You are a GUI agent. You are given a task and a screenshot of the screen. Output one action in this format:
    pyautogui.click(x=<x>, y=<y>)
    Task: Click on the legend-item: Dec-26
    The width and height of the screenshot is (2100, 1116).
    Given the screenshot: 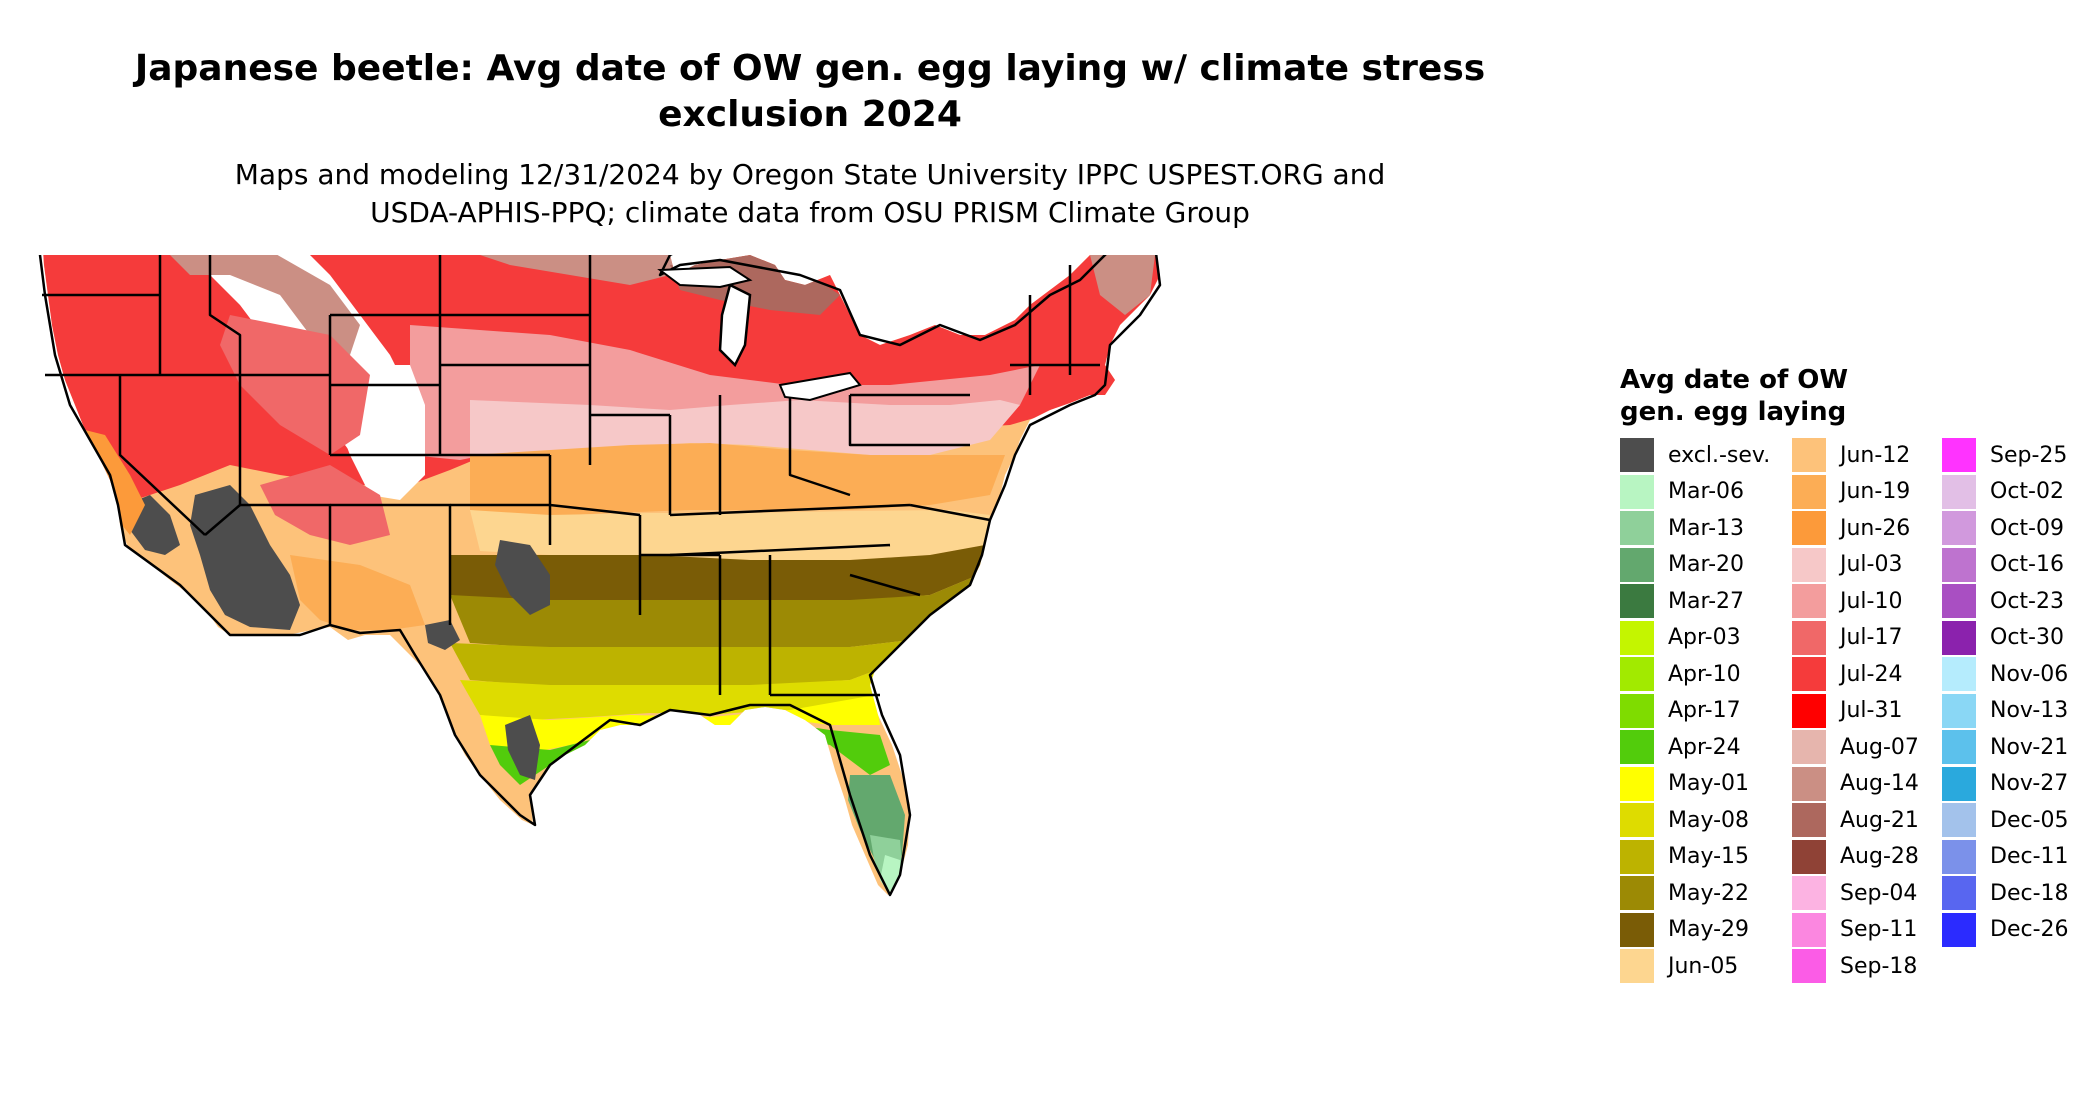 What is the action you would take?
    pyautogui.click(x=2017, y=930)
    